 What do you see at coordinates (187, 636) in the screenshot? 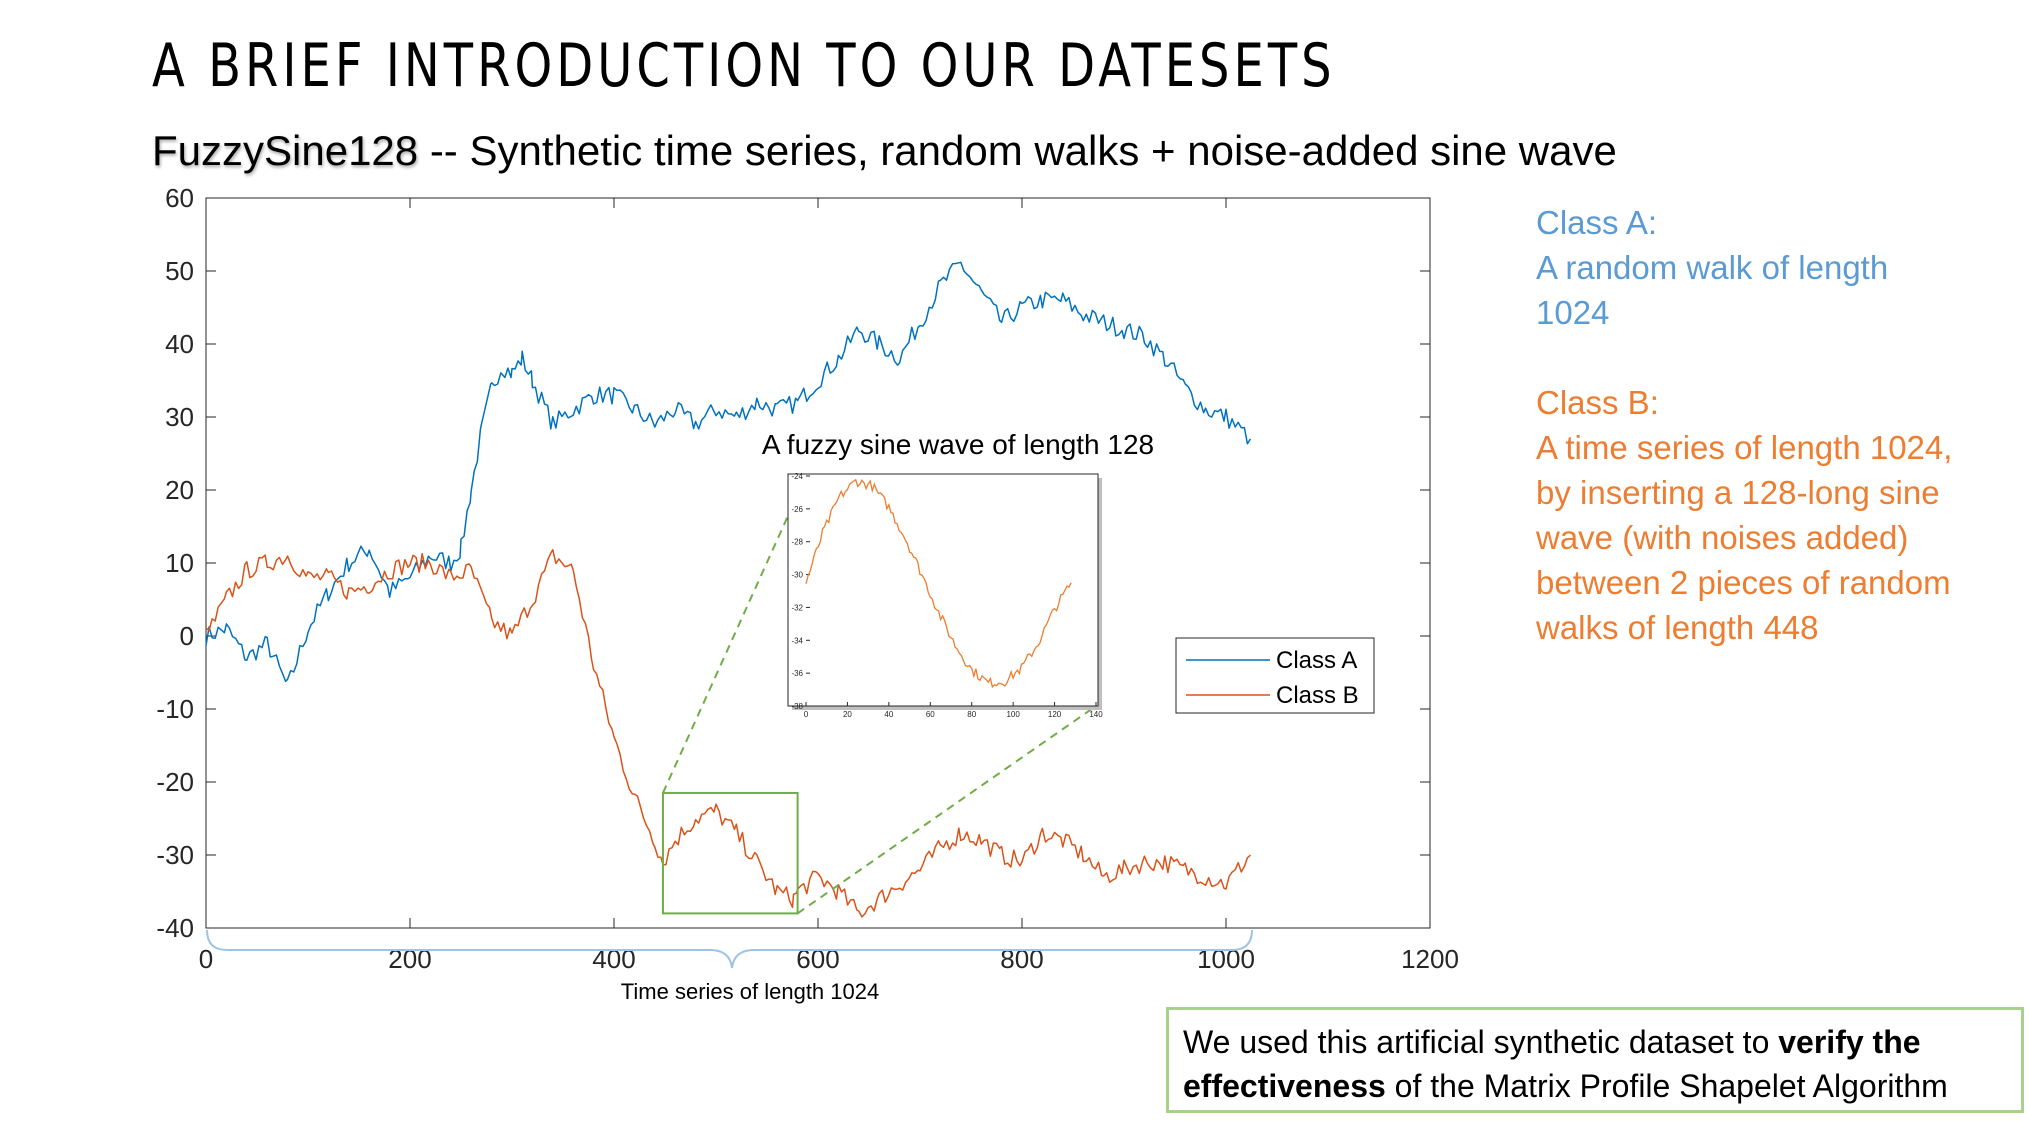
I see `y-tick-label: 0` at bounding box center [187, 636].